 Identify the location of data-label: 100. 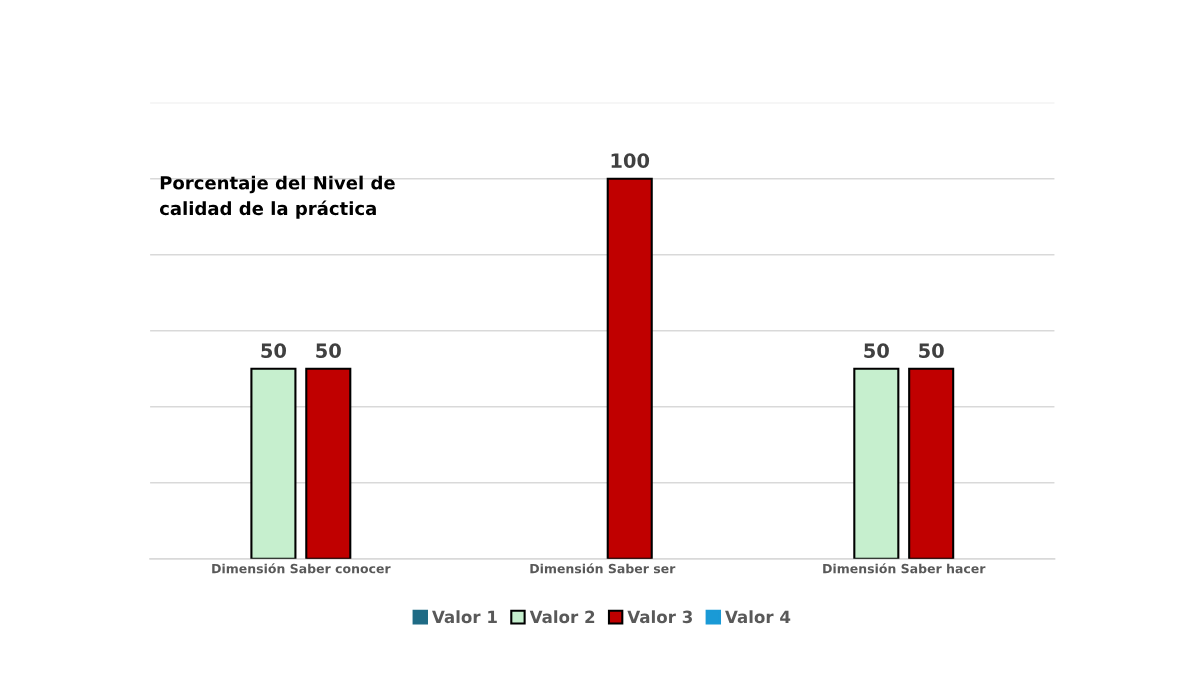
(630, 160).